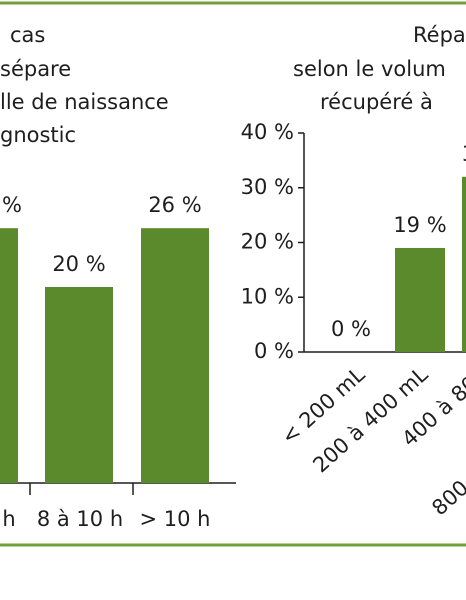  I want to click on chart-title: cas, so click(27, 35).